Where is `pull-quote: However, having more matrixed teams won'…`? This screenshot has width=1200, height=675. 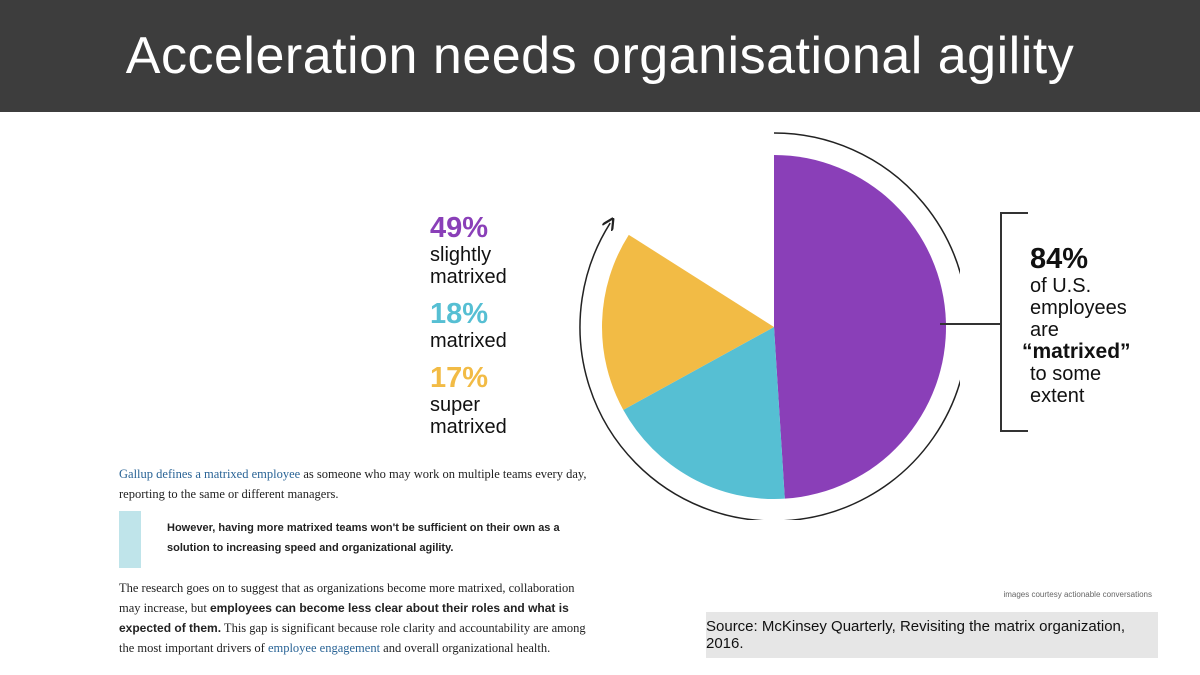
pull-quote: However, having more matrixed teams won'… is located at coordinates (363, 538).